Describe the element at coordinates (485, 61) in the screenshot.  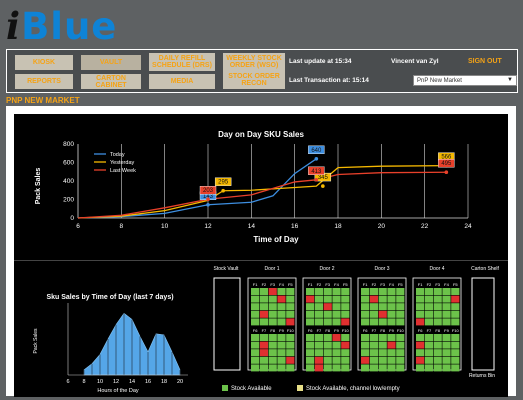
I see `sign-out-link: SIGN OUT` at that location.